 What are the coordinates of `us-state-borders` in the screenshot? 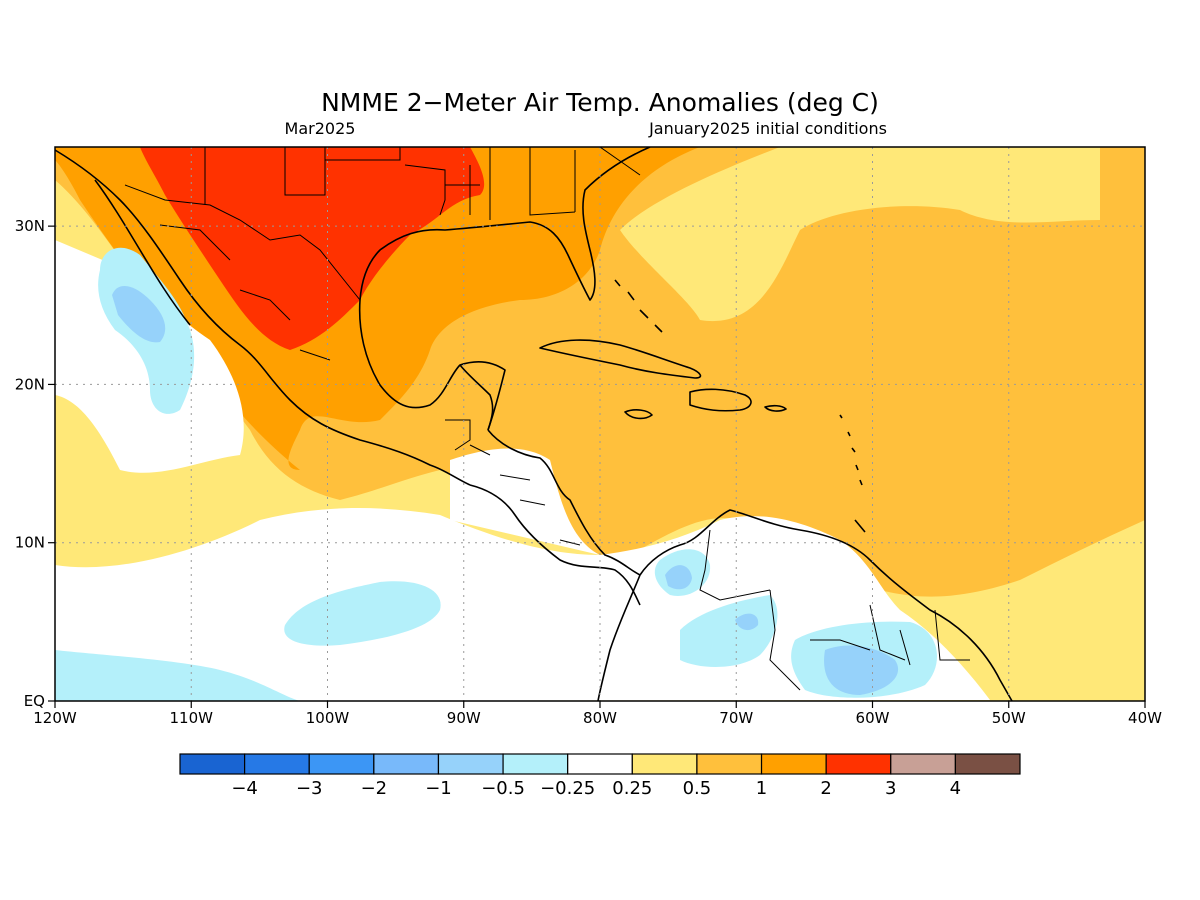 It's located at (422, 183).